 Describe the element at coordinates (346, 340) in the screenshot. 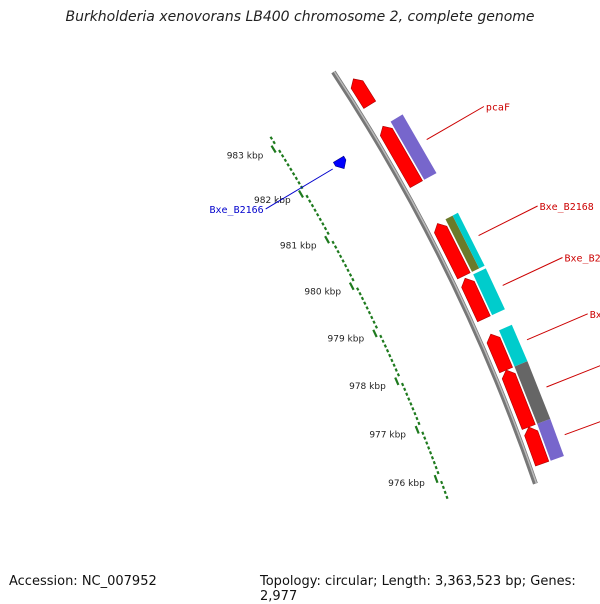

I see `kbp-tick-label: 979 kbp` at that location.